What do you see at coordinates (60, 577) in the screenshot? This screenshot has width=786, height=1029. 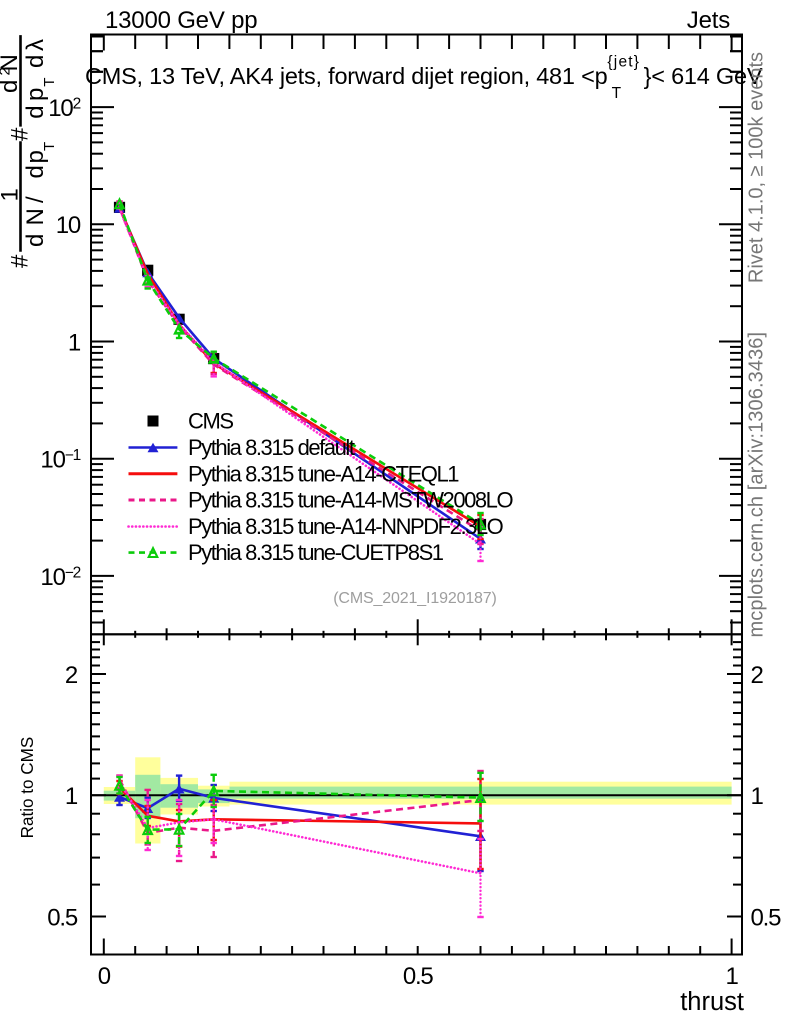 I see `svg-text: 10−2` at bounding box center [60, 577].